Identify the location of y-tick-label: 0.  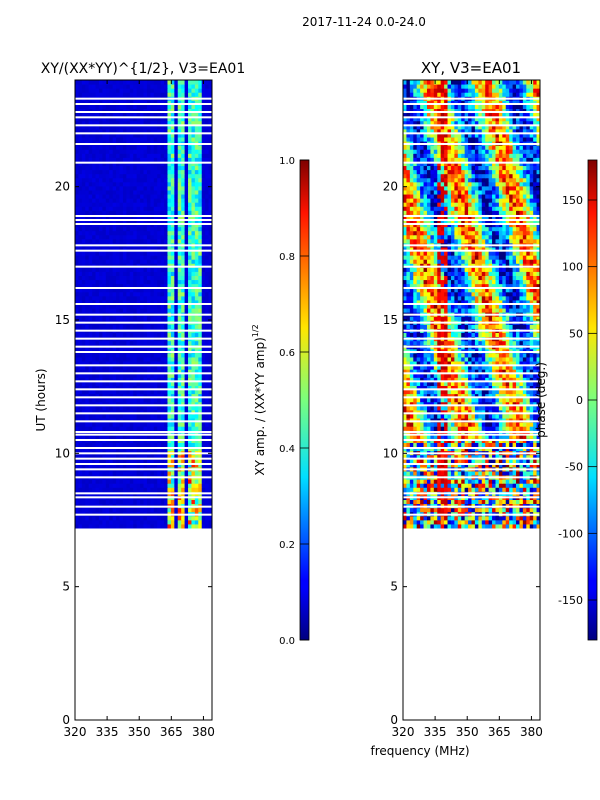
(66, 720).